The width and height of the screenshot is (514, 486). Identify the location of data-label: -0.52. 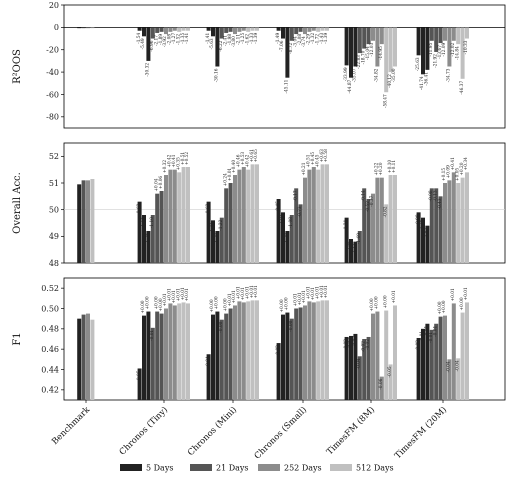
(368, 206).